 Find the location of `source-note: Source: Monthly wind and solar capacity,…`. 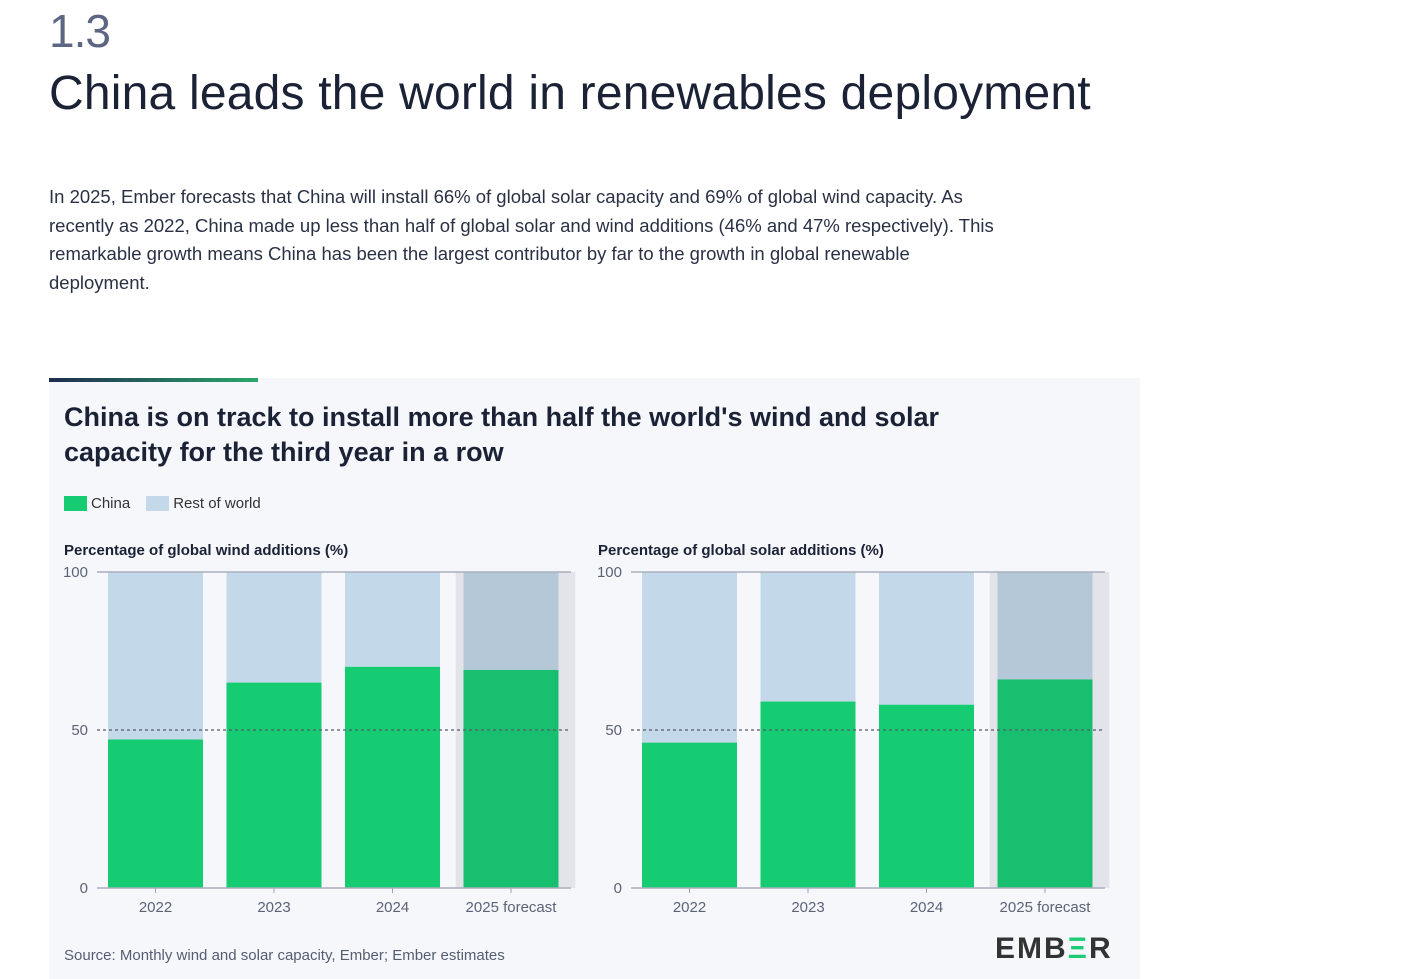

source-note: Source: Monthly wind and solar capacity,… is located at coordinates (284, 955).